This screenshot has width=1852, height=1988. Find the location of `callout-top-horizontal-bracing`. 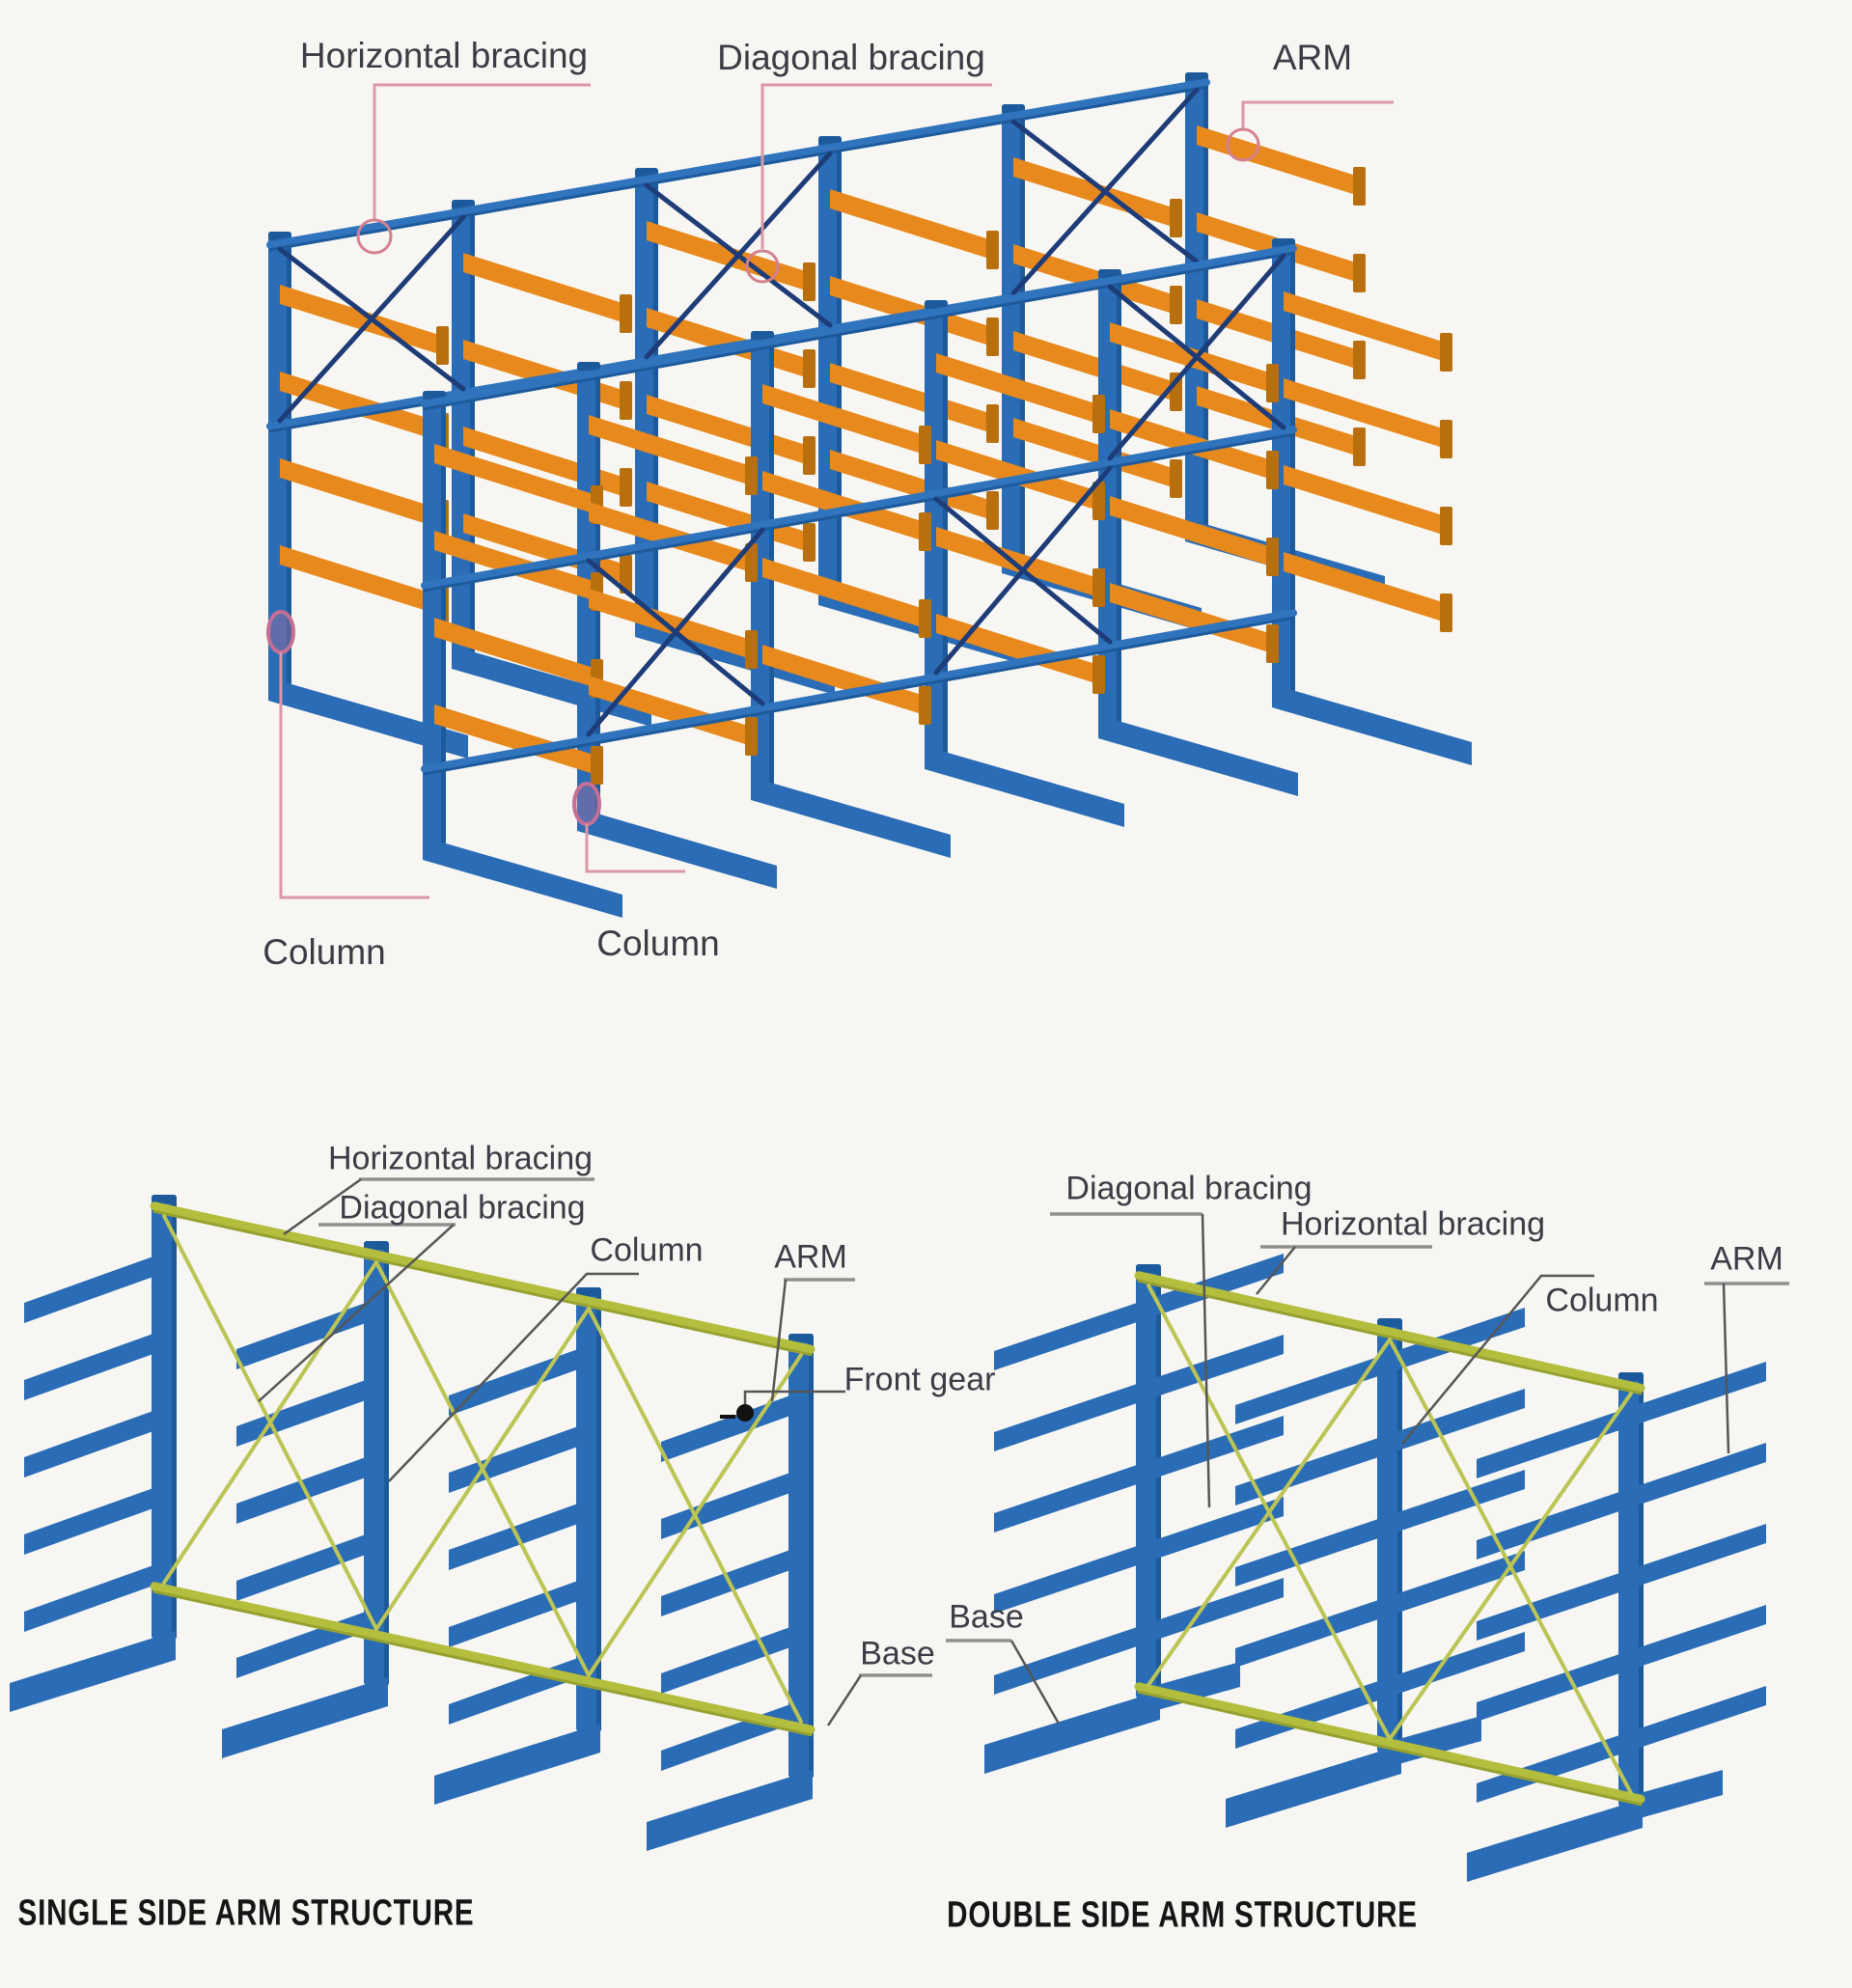

callout-top-horizontal-bracing is located at coordinates (473, 169).